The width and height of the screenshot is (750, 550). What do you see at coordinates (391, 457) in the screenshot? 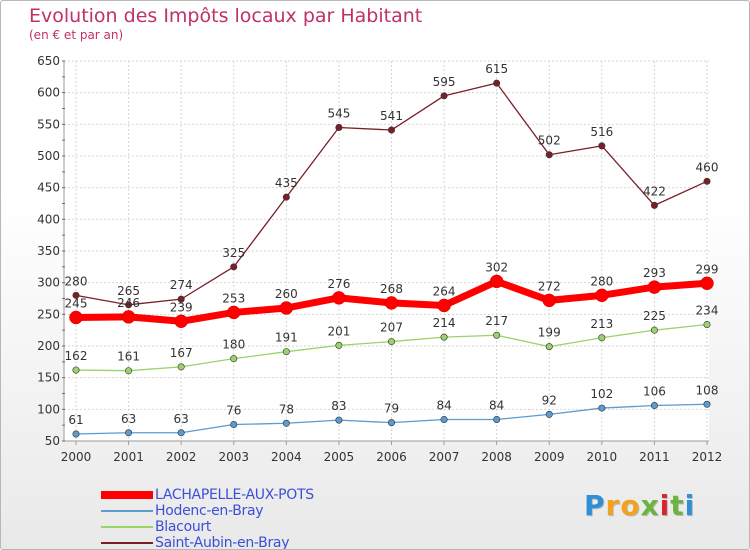
I see `x-tick-label: 2006` at bounding box center [391, 457].